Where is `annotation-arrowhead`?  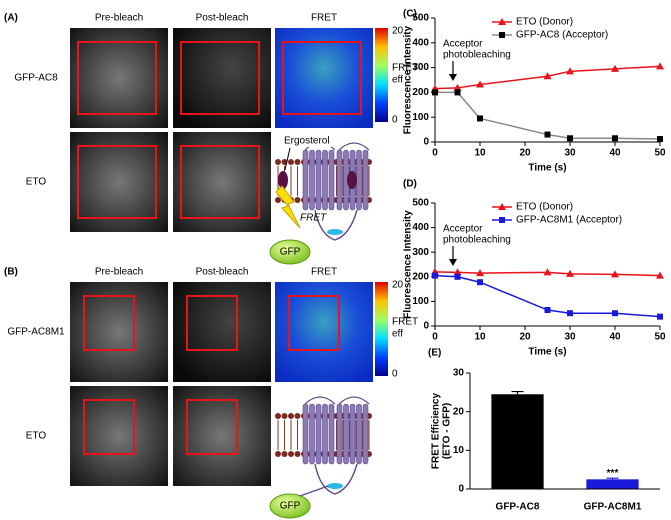 annotation-arrowhead is located at coordinates (453, 262).